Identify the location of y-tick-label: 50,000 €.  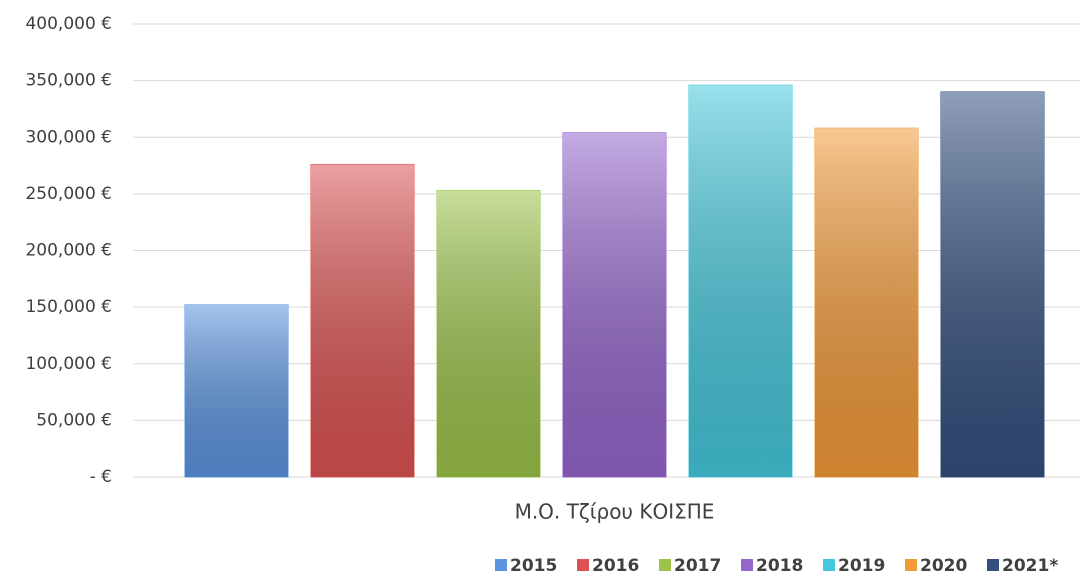
(74, 420).